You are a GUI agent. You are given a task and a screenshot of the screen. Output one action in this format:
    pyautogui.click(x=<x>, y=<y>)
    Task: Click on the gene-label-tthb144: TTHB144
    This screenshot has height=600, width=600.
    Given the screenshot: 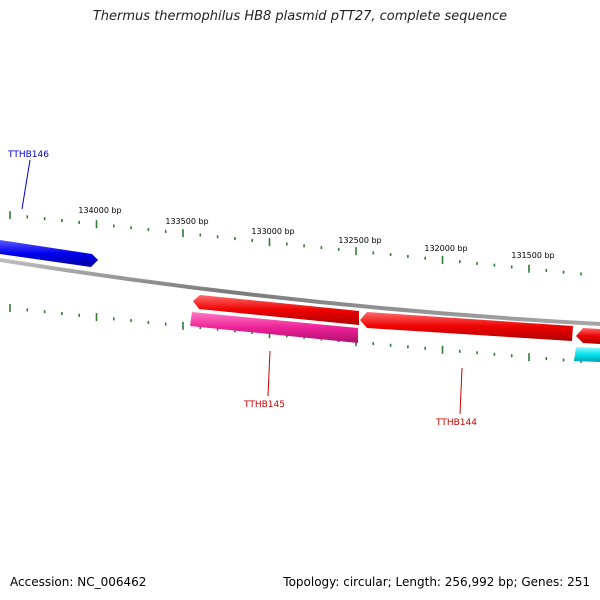 What is the action you would take?
    pyautogui.click(x=456, y=423)
    